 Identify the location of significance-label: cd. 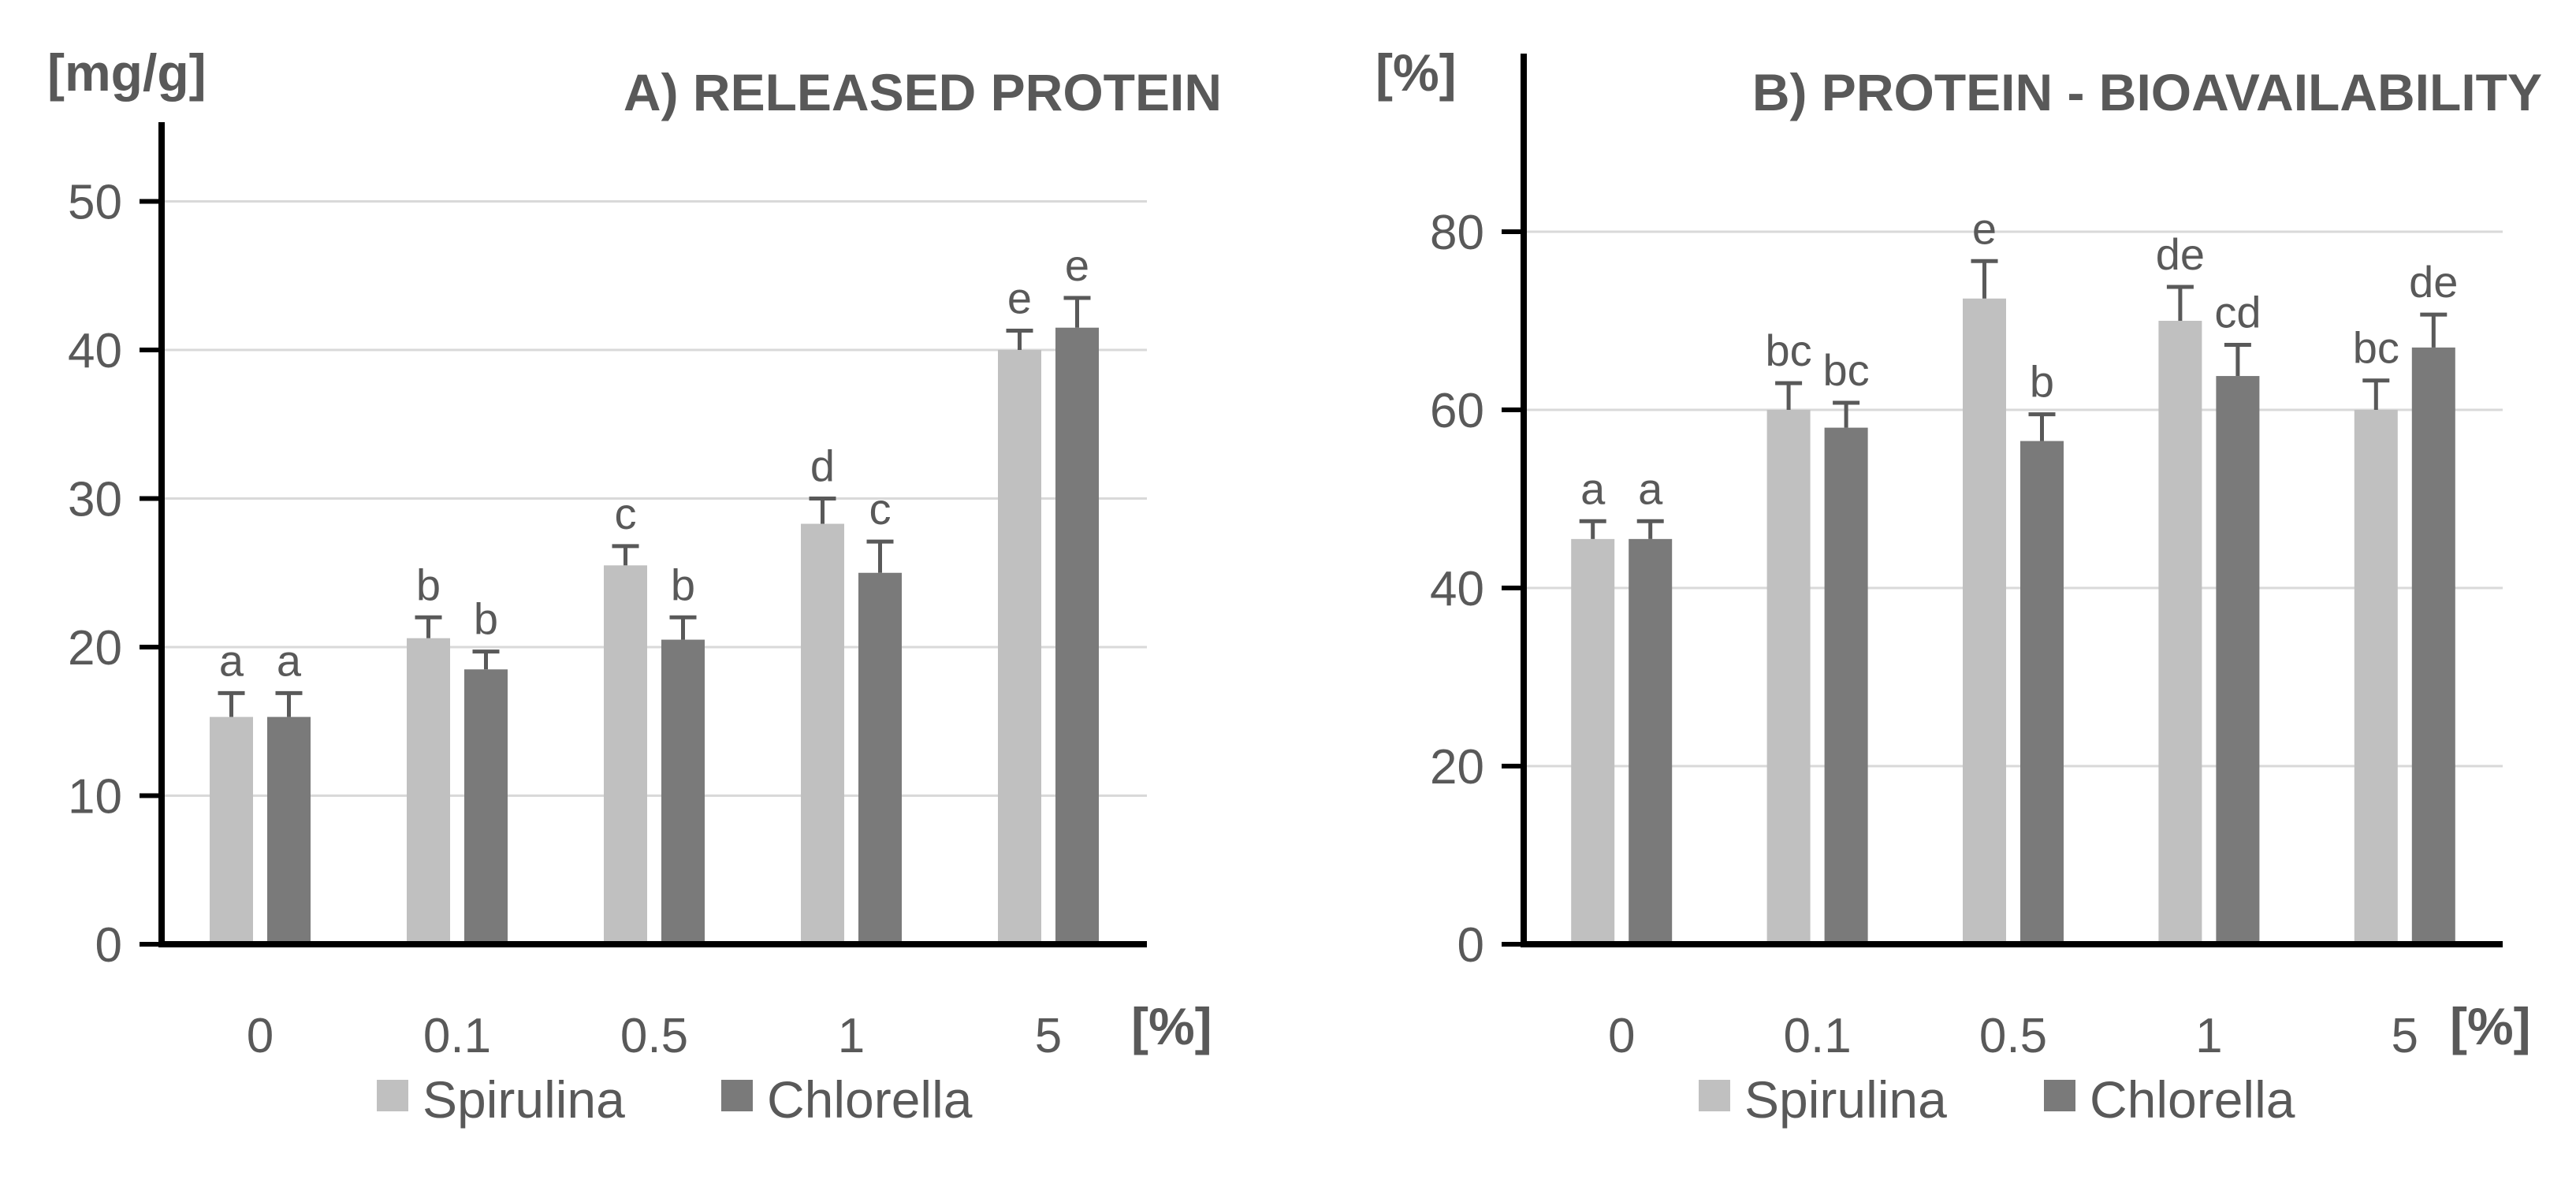
(2237, 312).